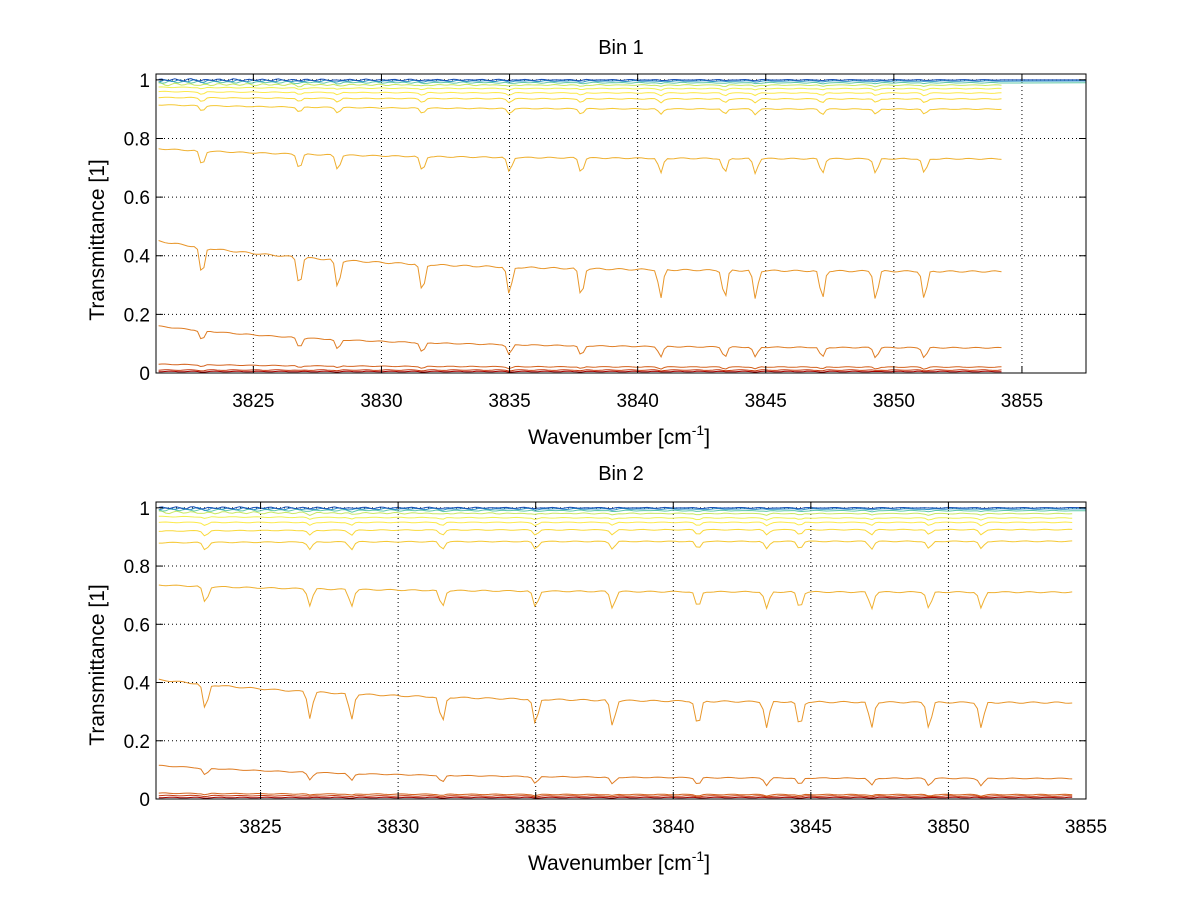 The width and height of the screenshot is (1200, 901). I want to click on title-bin-1: Bin 1, so click(621, 48).